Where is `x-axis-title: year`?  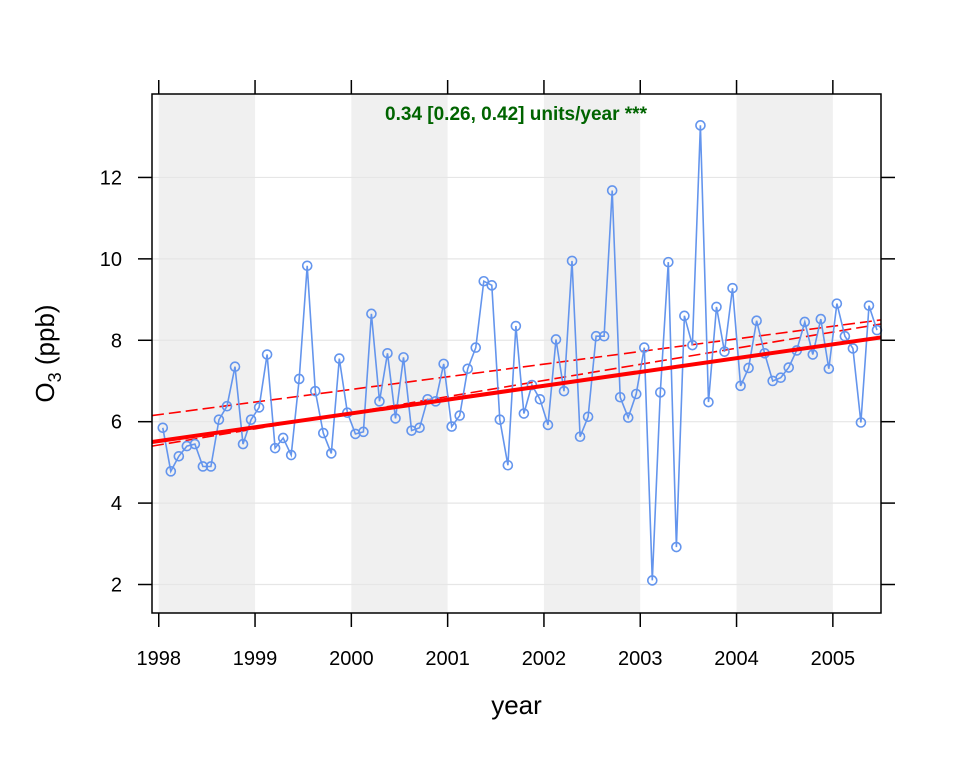 x-axis-title: year is located at coordinates (516, 705).